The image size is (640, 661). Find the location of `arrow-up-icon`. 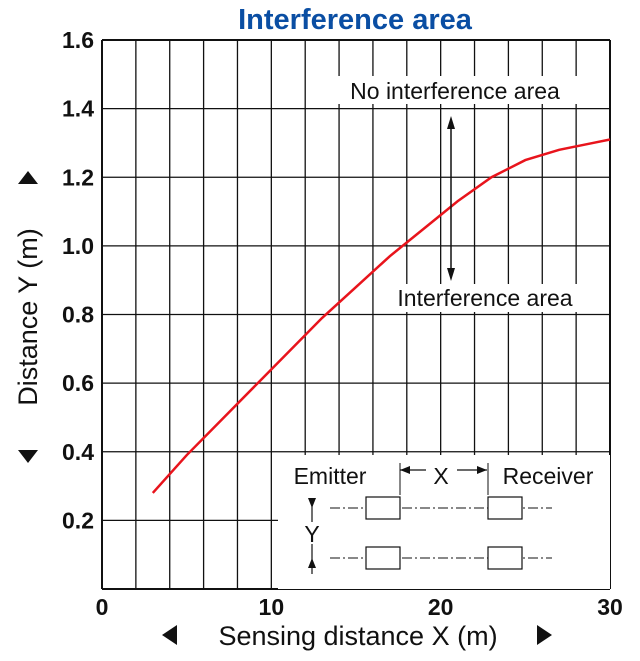

arrow-up-icon is located at coordinates (451, 122).